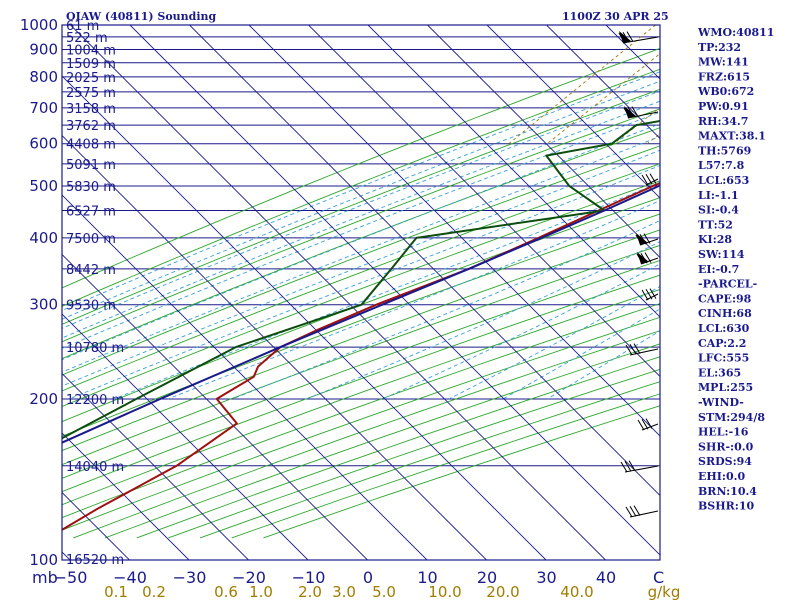 The height and width of the screenshot is (600, 800). I want to click on mixing-ratio-line-0.1, so click(582, 85).